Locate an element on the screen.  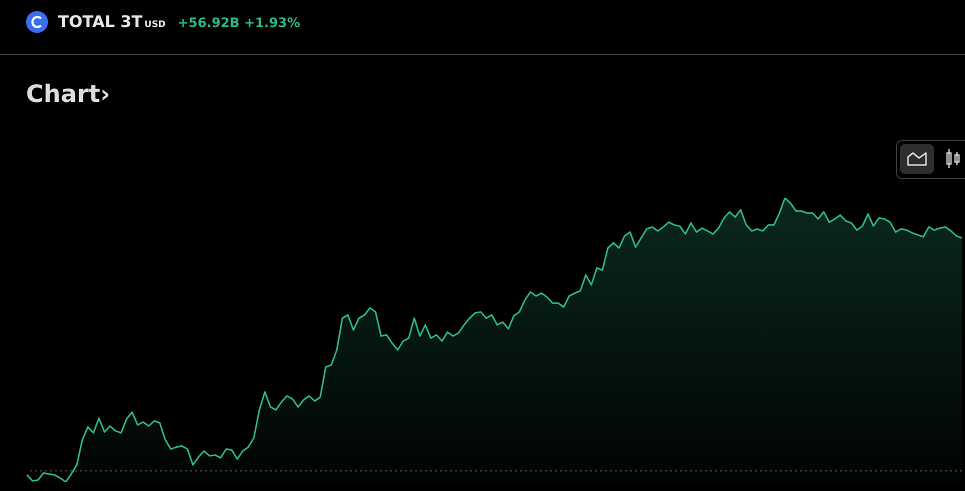
chart-title: TOTAL 3T is located at coordinates (100, 21).